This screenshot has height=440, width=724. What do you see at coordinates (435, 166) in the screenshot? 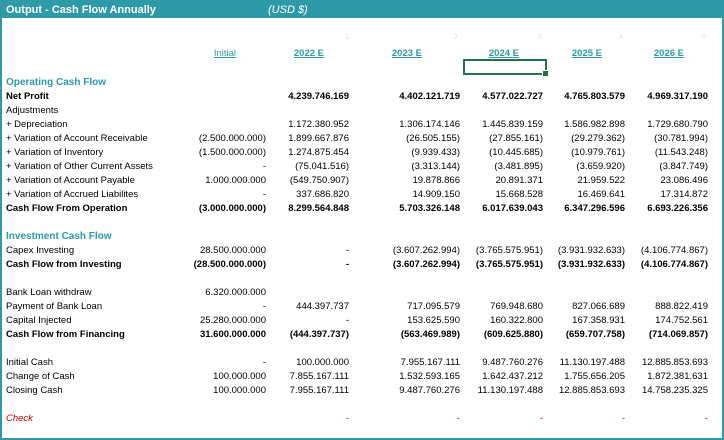
I see `value-cell: (3.313.144)` at bounding box center [435, 166].